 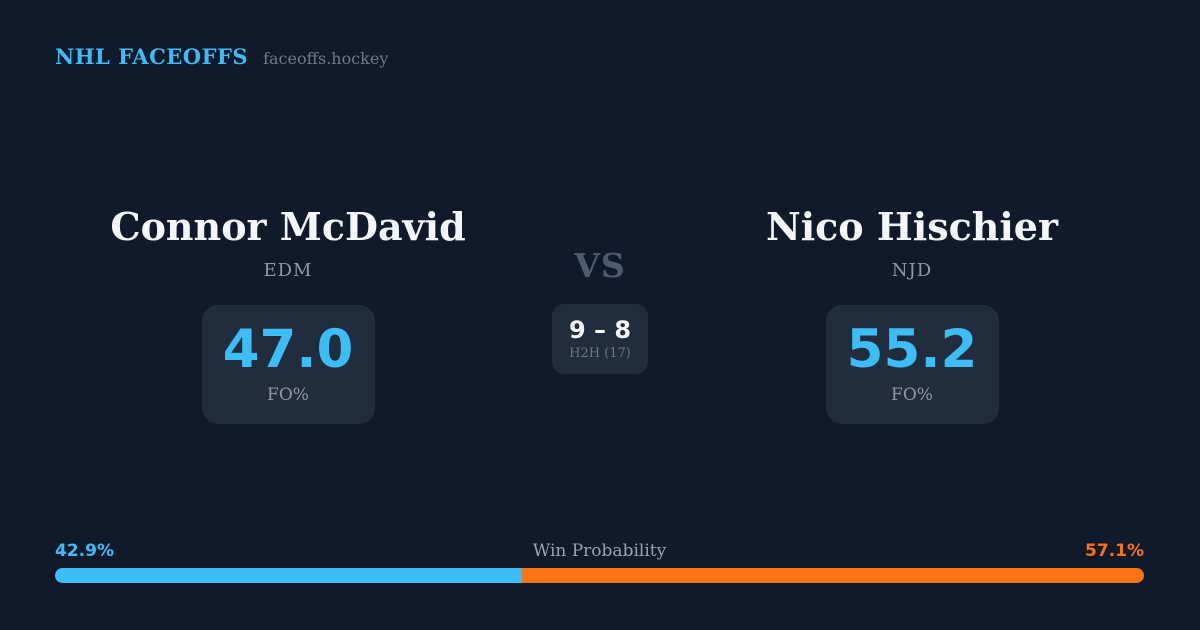 I want to click on player-right-team: NJD, so click(x=912, y=270).